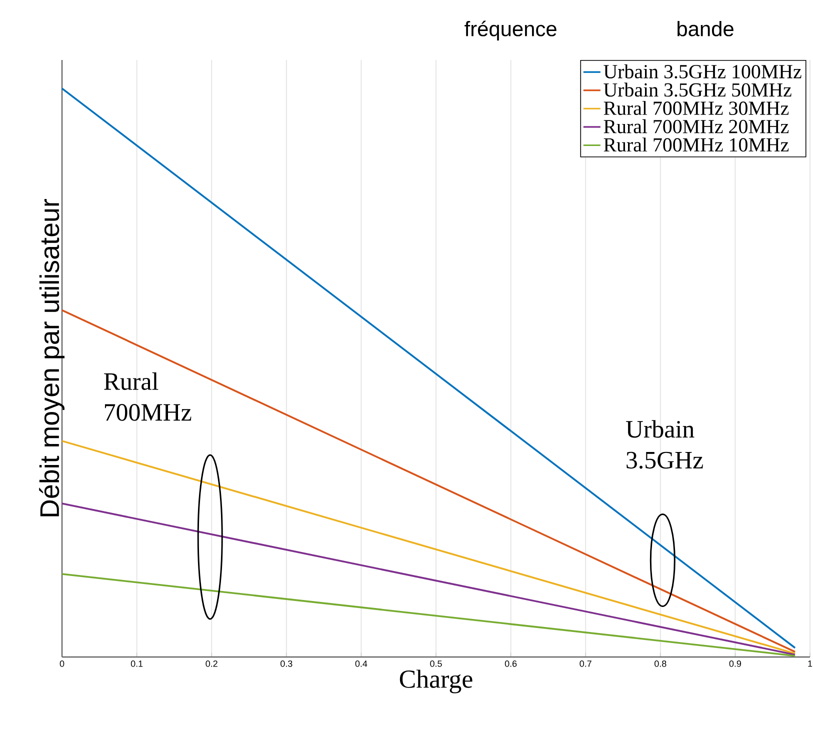 This screenshot has width=813, height=735. I want to click on annotation: Urbain 3.5GHz, so click(664, 444).